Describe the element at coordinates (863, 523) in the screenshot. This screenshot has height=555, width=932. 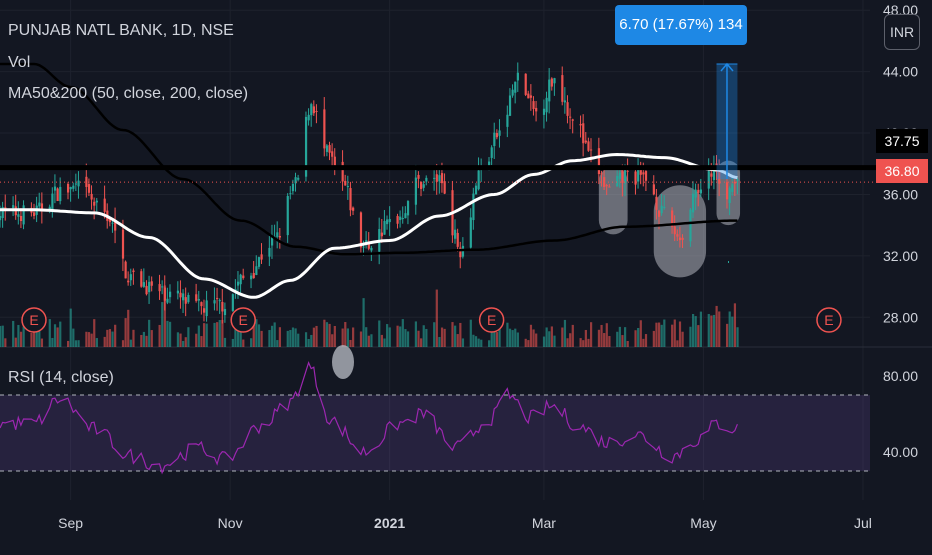
I see `time-tick-label: Jul` at that location.